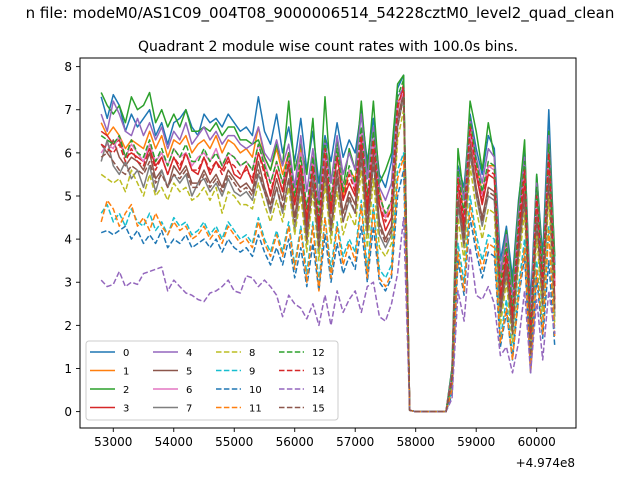 The width and height of the screenshot is (640, 480). I want to click on legend-label-0: 0, so click(126, 353).